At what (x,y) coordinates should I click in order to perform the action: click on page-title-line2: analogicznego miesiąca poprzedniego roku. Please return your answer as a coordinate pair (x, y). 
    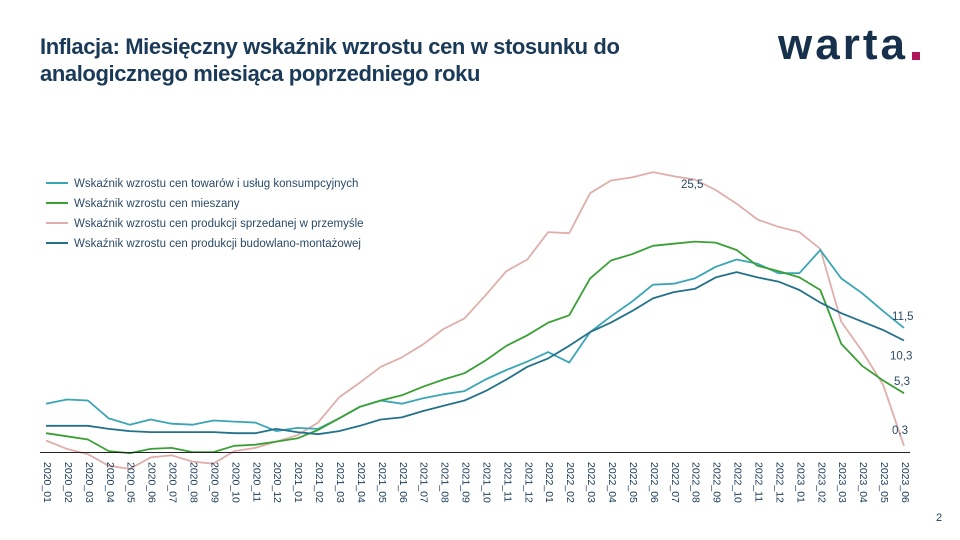
    Looking at the image, I should click on (260, 73).